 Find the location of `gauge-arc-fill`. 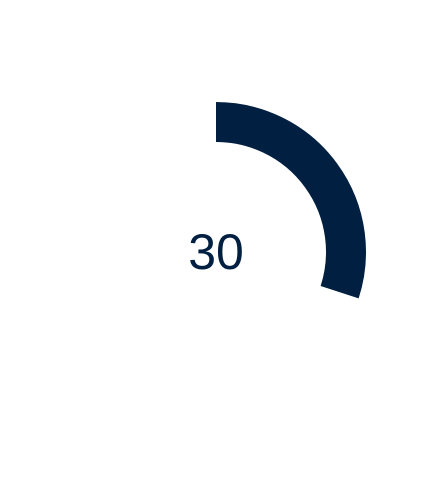

gauge-arc-fill is located at coordinates (290, 200).